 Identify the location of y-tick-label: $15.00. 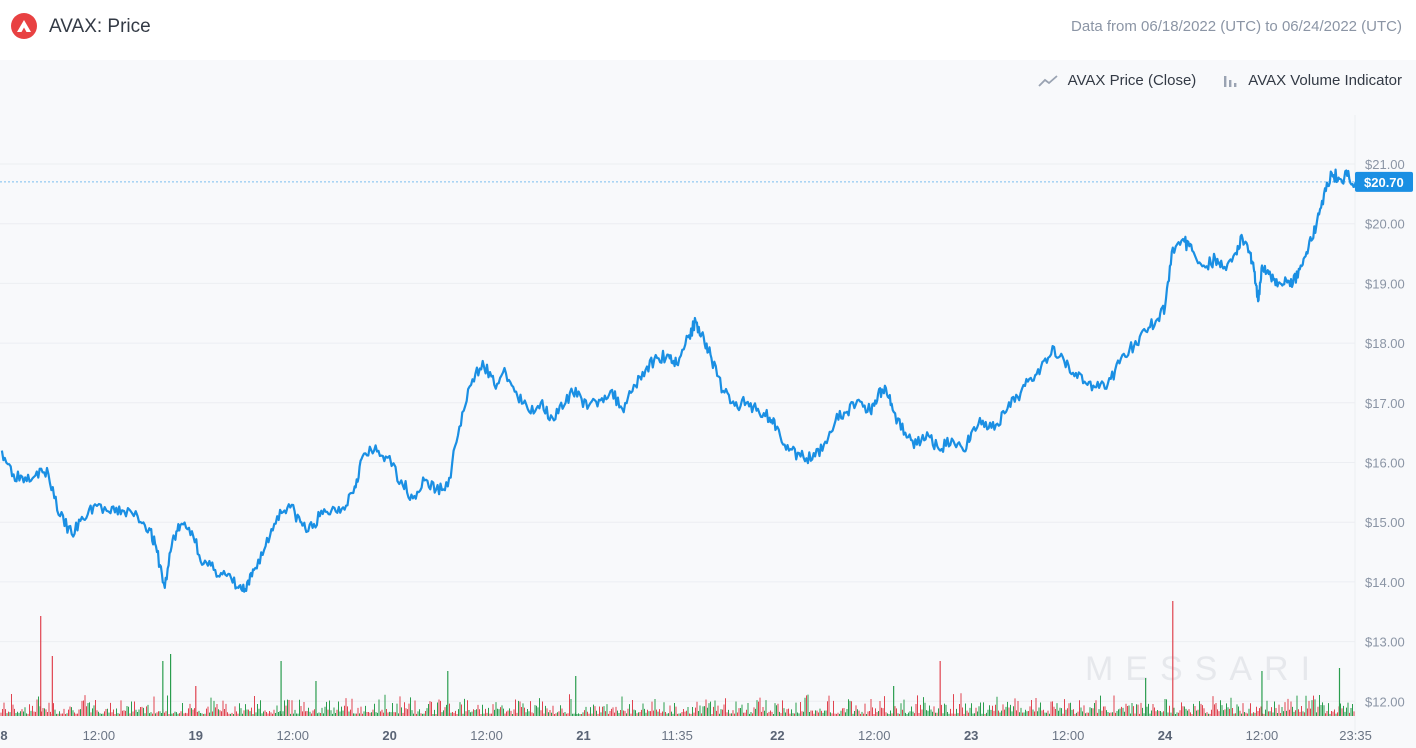
(1385, 522).